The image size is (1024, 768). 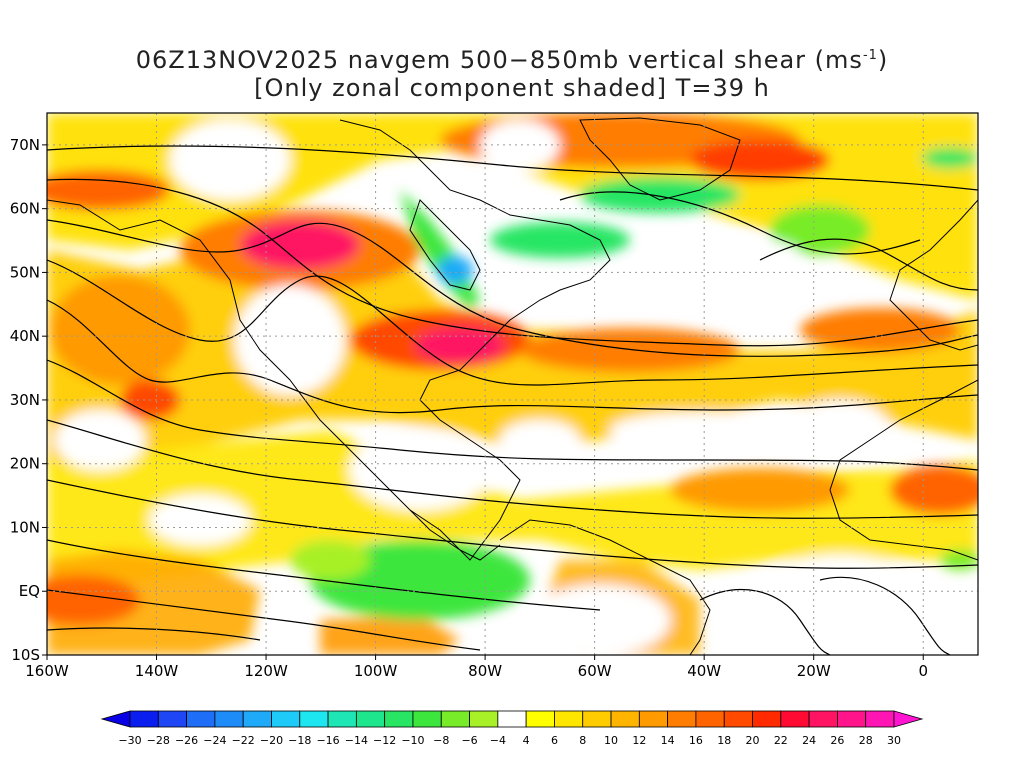 I want to click on core-africa, so click(x=934, y=490).